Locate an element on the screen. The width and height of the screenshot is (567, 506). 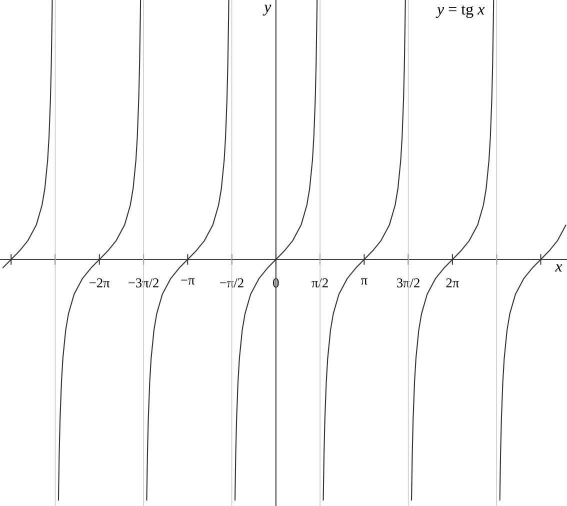
x-tick-label: π/2 is located at coordinates (320, 283).